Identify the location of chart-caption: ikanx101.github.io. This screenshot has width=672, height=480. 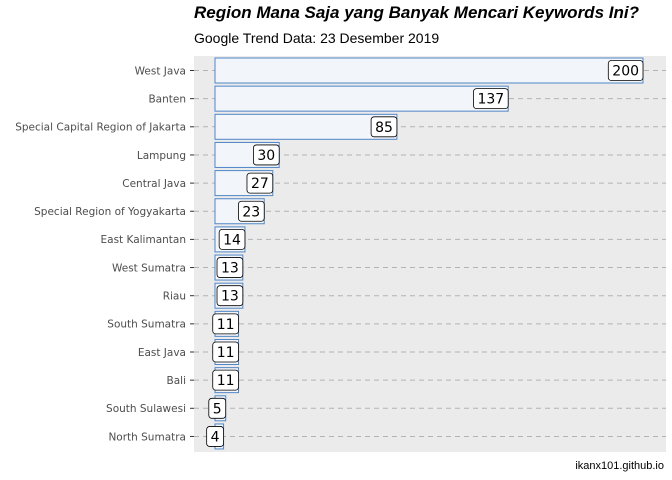
(619, 466).